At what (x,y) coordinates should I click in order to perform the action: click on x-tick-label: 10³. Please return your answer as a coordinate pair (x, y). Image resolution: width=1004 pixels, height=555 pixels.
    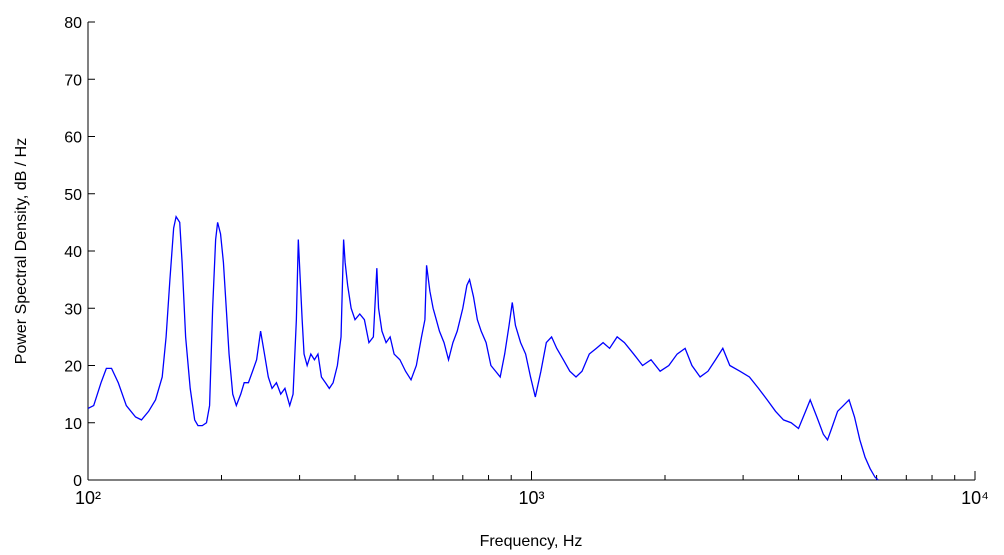
    Looking at the image, I should click on (531, 498).